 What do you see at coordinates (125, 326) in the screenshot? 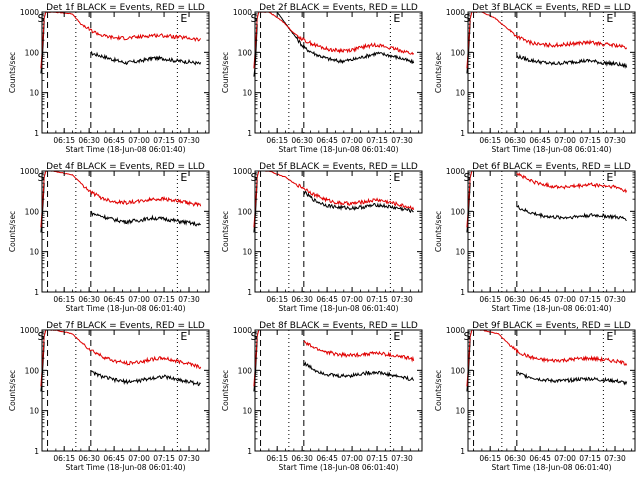
I see `chart-title: Det 7f BLACK = Events, RED = LLD` at bounding box center [125, 326].